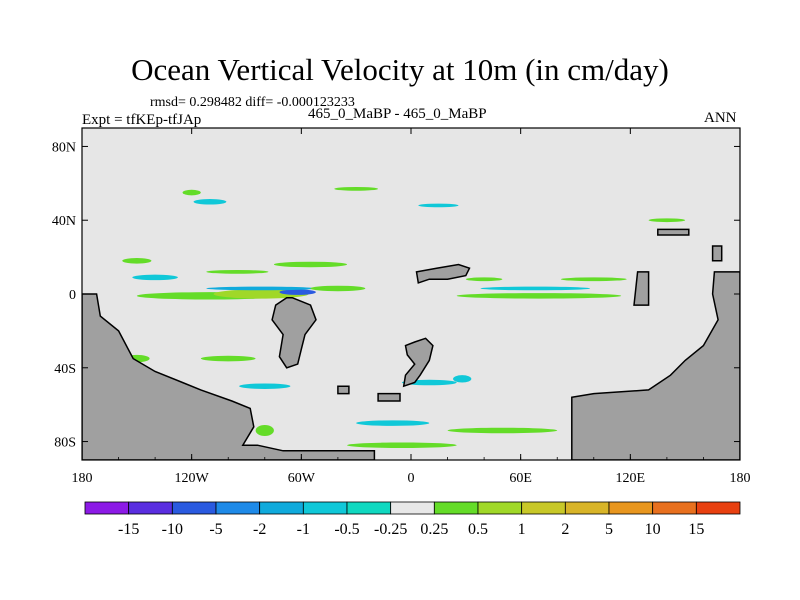  I want to click on colorbar-label: 0.25, so click(434, 529).